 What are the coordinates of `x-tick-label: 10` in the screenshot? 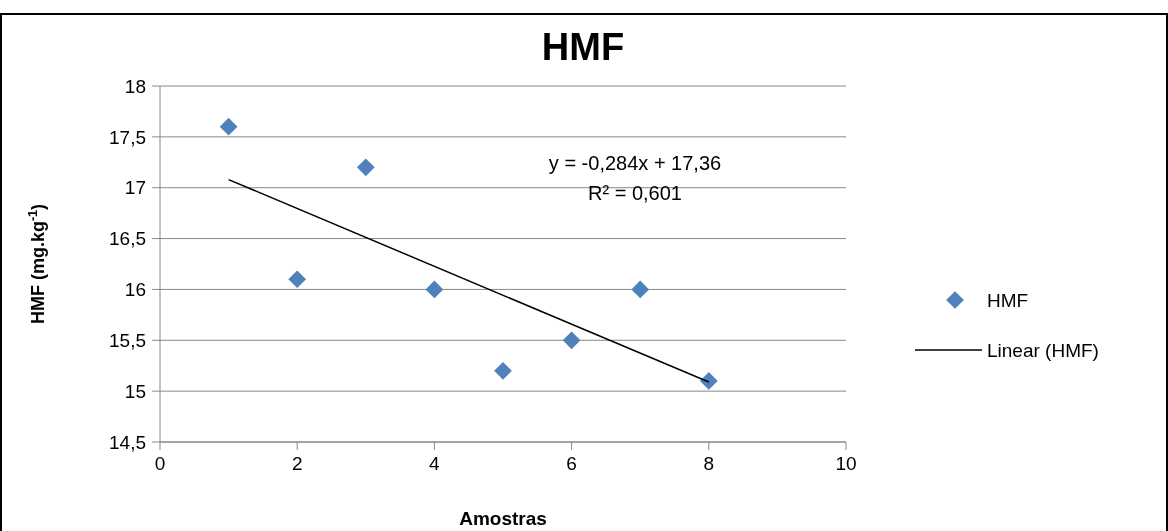 It's located at (846, 463).